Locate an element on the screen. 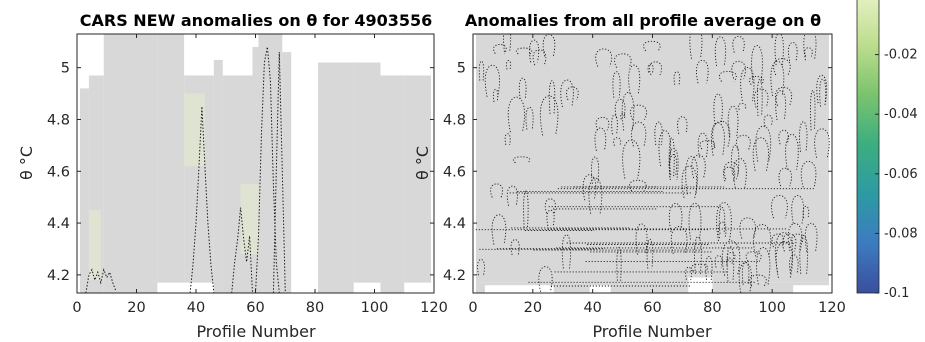 The image size is (925, 342). left-xtick-label: 40 is located at coordinates (196, 308).